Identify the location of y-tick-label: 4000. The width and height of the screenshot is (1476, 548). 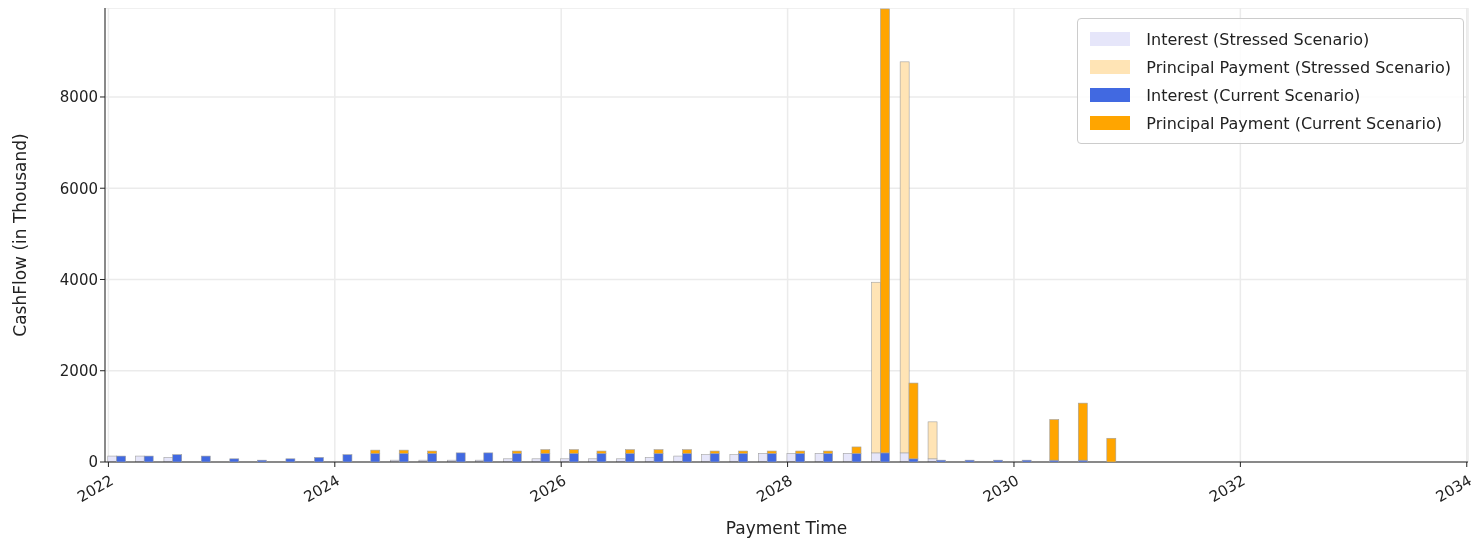
(78, 279).